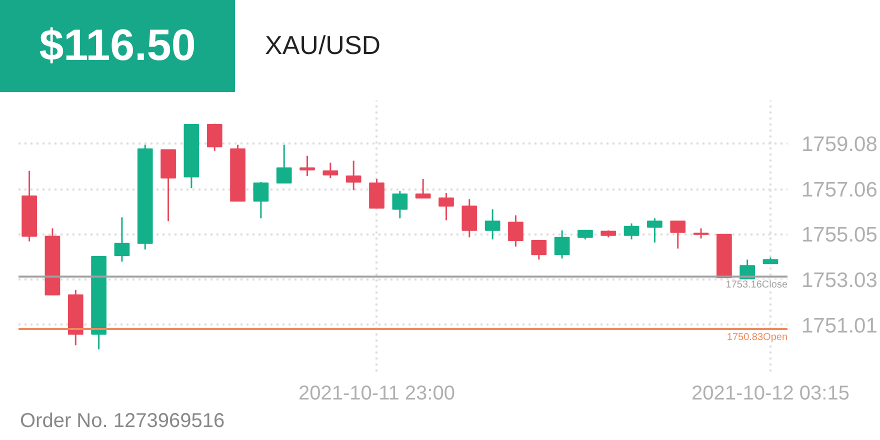  I want to click on chart-title: XAU/USD, so click(323, 45).